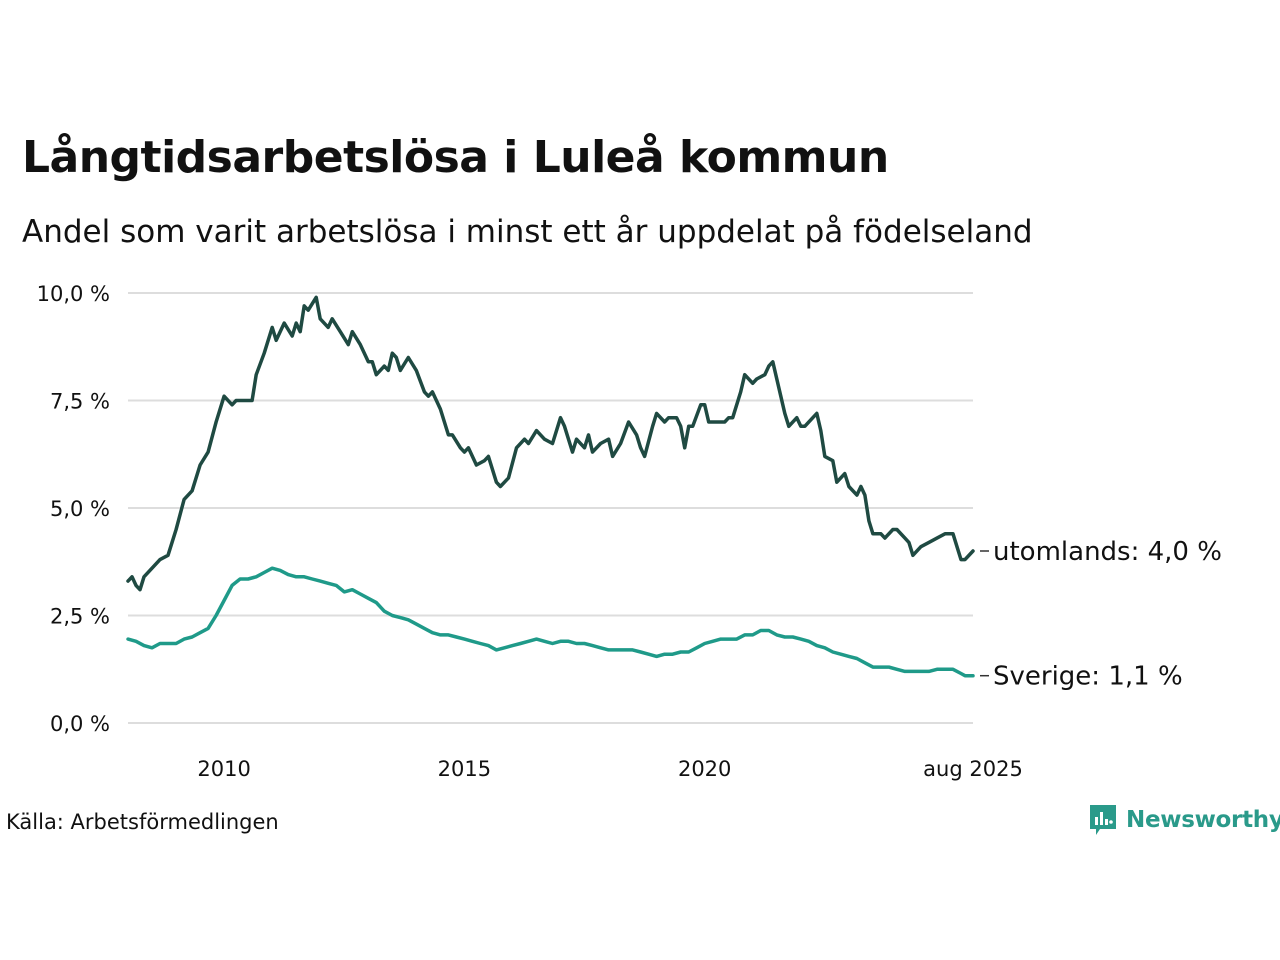 This screenshot has height=960, width=1280. Describe the element at coordinates (1101, 614) in the screenshot. I see `end-labels: utomlands: 4,0 % Sverige: 1,1 %` at that location.